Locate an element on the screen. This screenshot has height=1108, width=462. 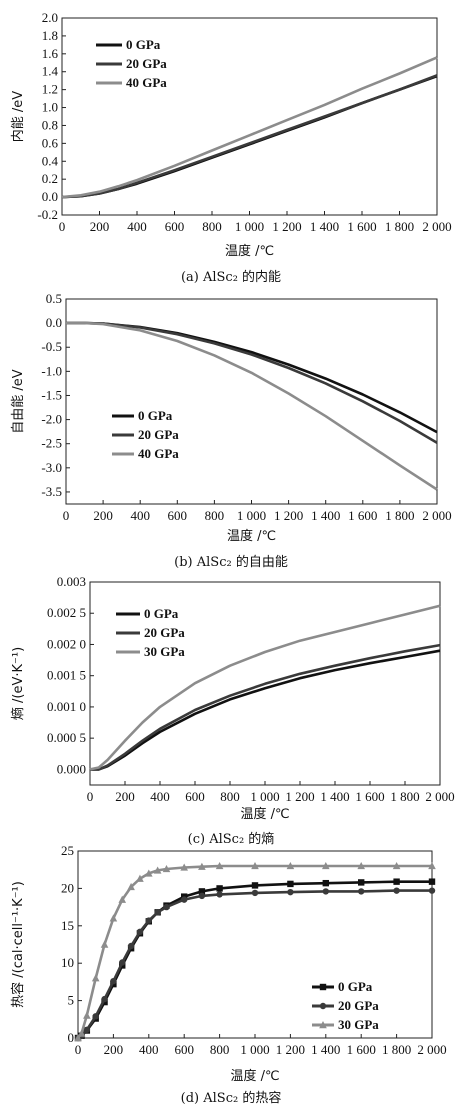
y-tick-label: 0.001 5 is located at coordinates (66, 675).